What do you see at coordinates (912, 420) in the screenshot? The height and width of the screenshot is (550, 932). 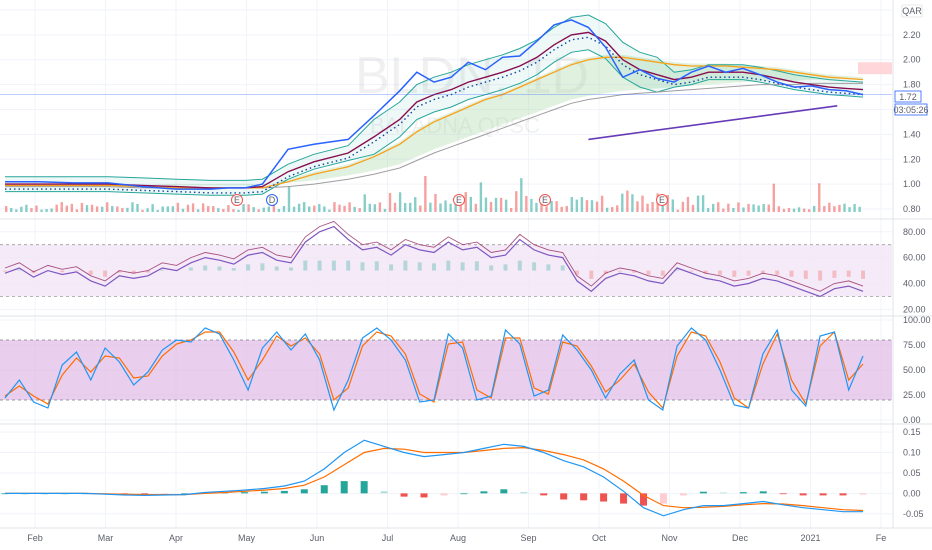 I see `stoch-tick-label: 0.00` at bounding box center [912, 420].